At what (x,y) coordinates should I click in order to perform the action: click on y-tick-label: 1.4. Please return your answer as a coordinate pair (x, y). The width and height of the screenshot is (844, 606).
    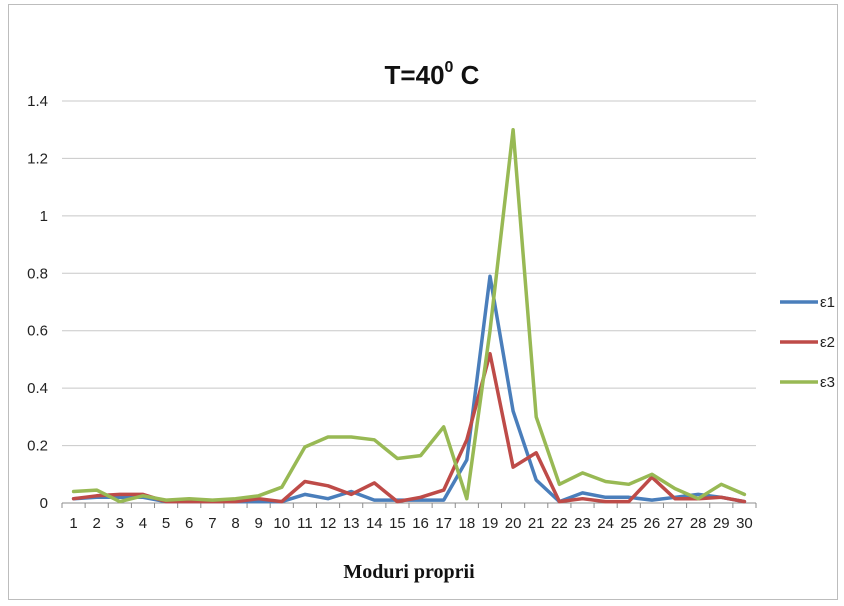
    Looking at the image, I should click on (37, 101).